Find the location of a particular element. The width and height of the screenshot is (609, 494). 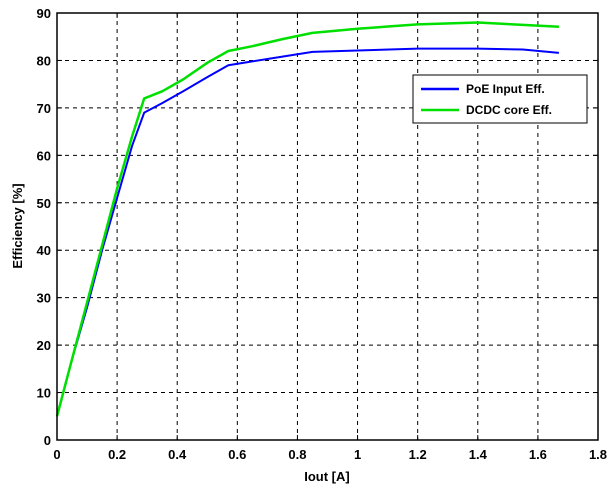

x-tick-label: 0.6 is located at coordinates (237, 454).